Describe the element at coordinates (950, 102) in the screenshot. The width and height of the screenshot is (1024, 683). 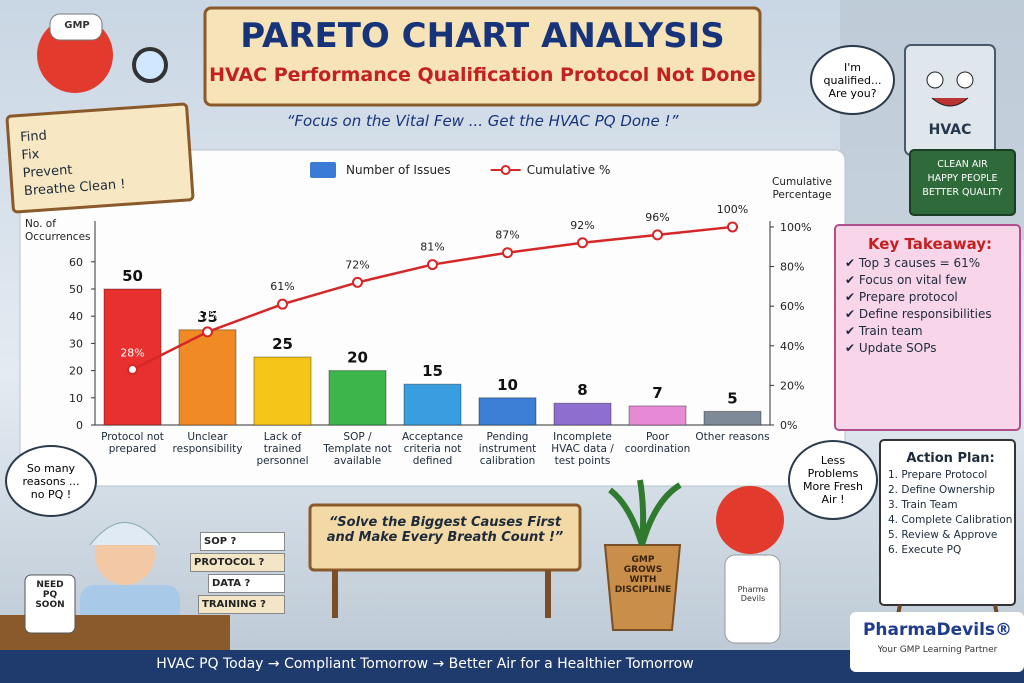
I see `smile` at that location.